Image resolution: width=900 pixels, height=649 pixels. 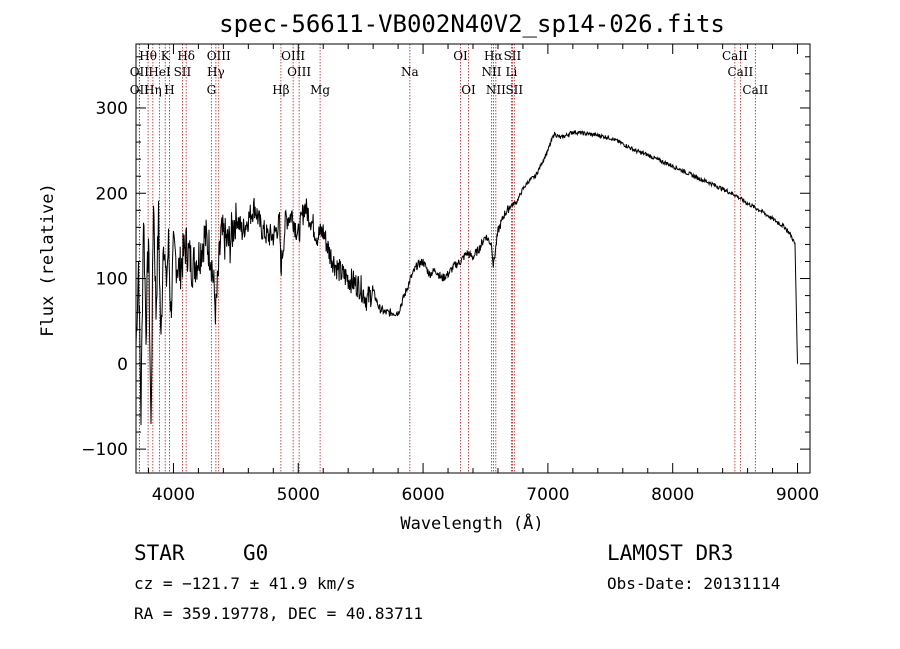 I want to click on spectral-line-label: K, so click(x=166, y=56).